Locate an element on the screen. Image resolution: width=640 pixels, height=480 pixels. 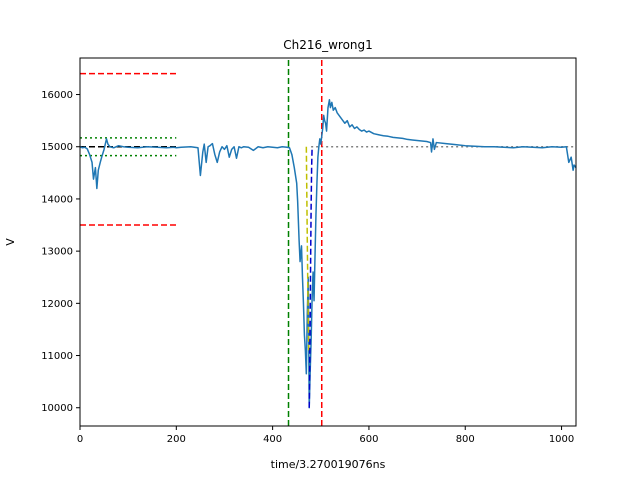
y-tick-label: 13000 is located at coordinates (57, 252).